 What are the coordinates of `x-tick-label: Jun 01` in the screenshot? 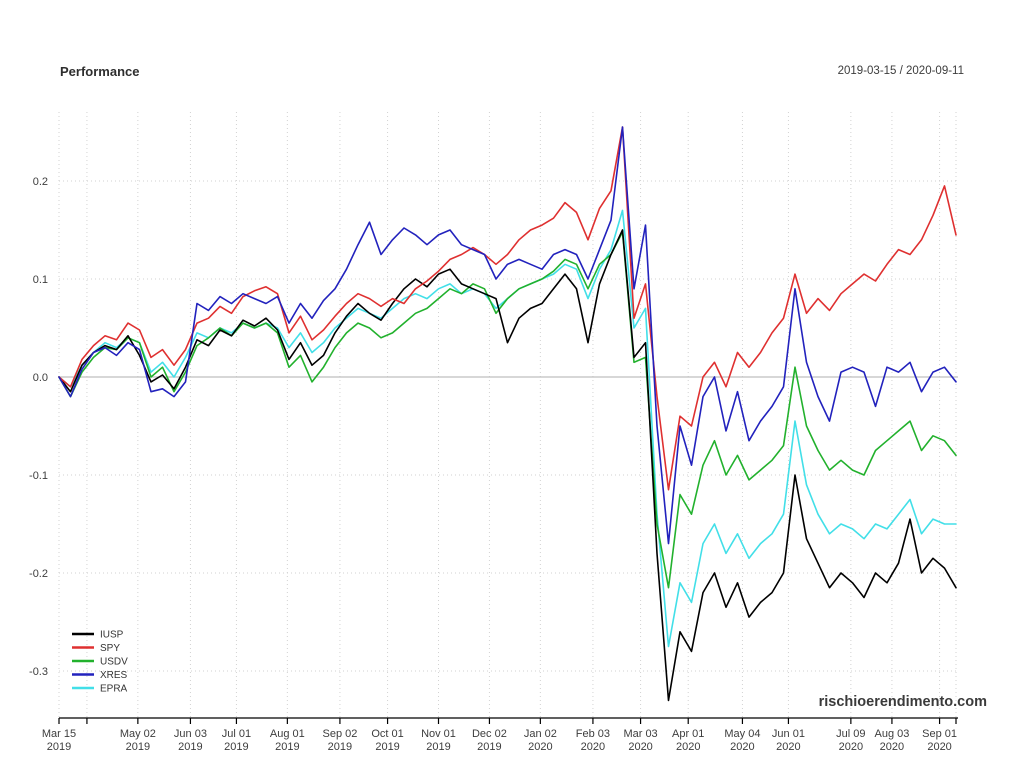 It's located at (788, 734).